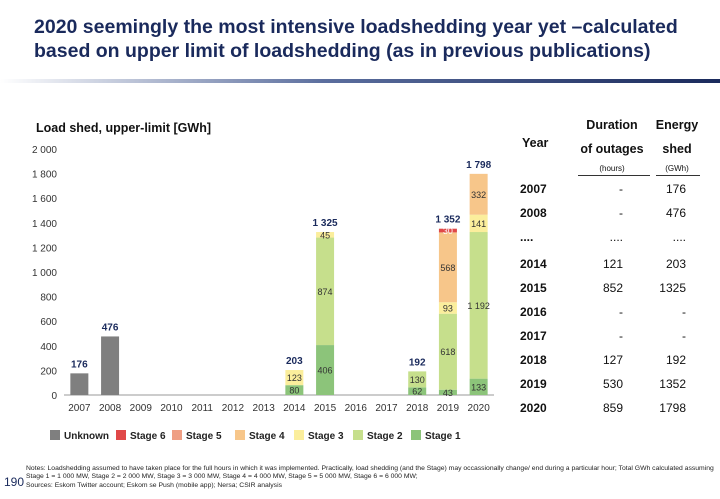  What do you see at coordinates (417, 362) in the screenshot?
I see `total-label: 192` at bounding box center [417, 362].